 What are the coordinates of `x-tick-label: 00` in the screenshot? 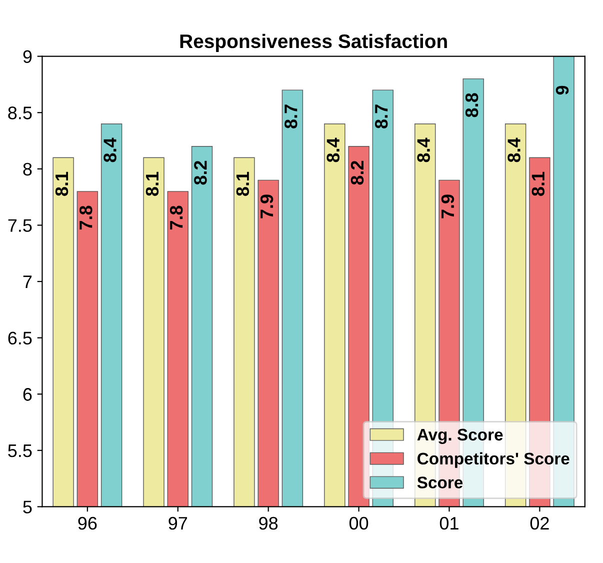 It's located at (358, 523).